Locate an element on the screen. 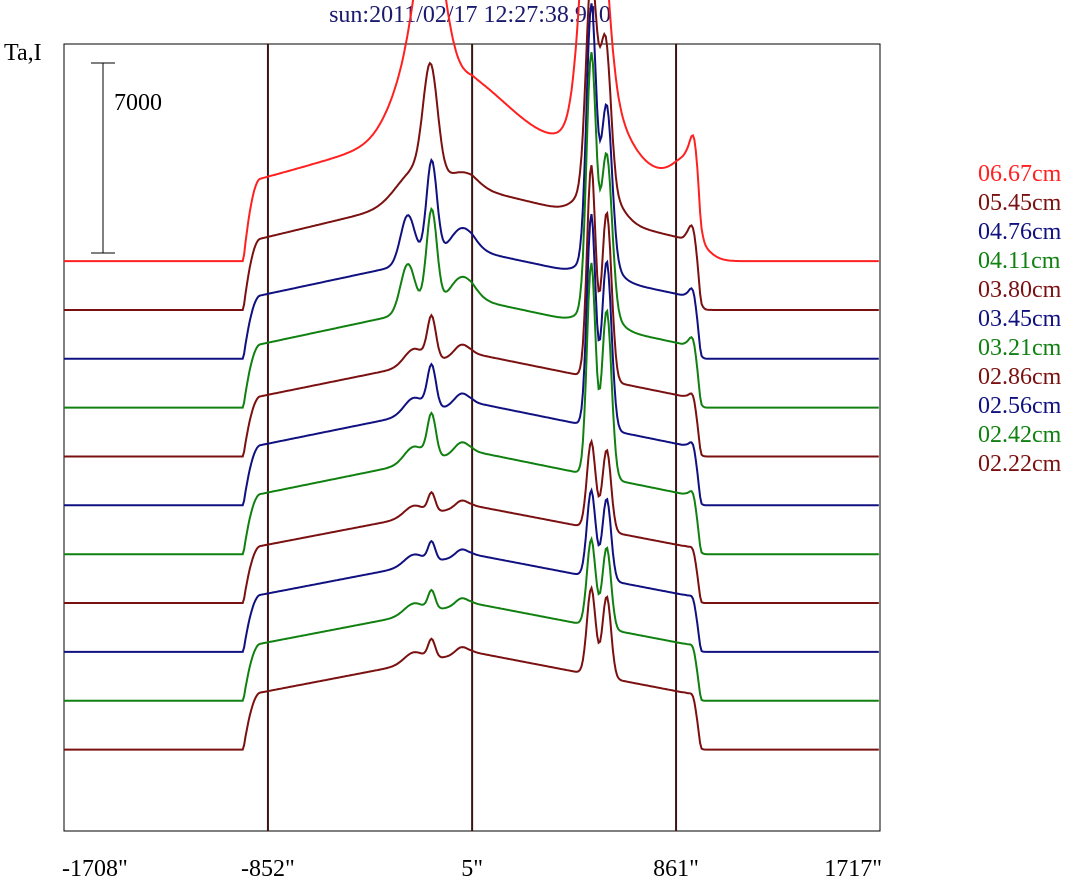 The height and width of the screenshot is (885, 1079). series-line-02.22cm is located at coordinates (471, 667).